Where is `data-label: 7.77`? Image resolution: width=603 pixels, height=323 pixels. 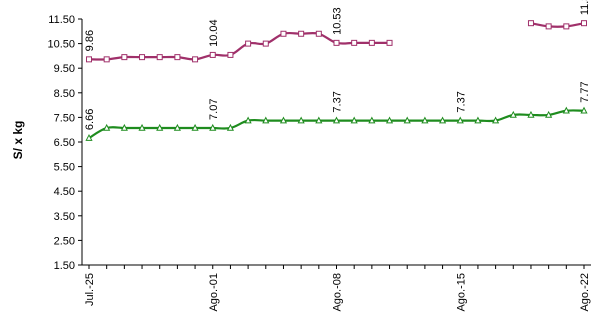
data-label: 7.77 is located at coordinates (585, 91).